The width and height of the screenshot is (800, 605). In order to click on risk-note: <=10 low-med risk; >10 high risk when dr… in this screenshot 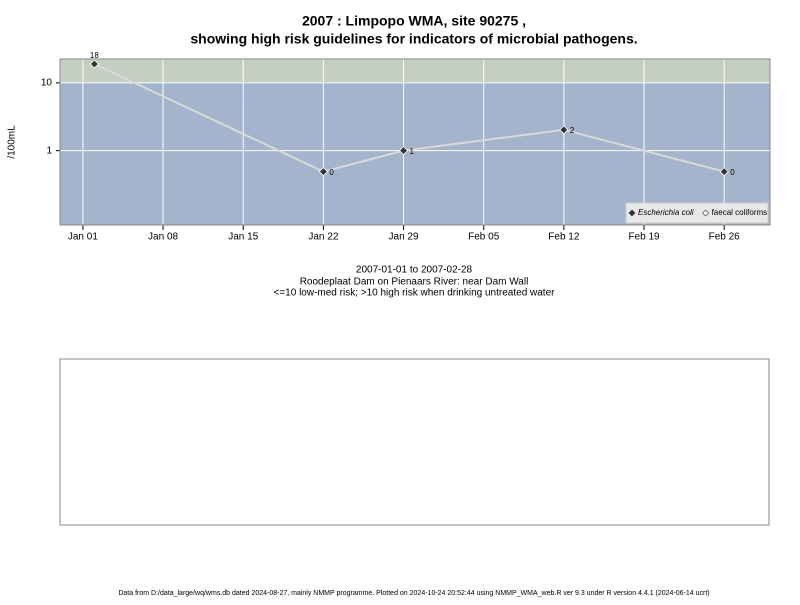, I will do `click(415, 293)`.